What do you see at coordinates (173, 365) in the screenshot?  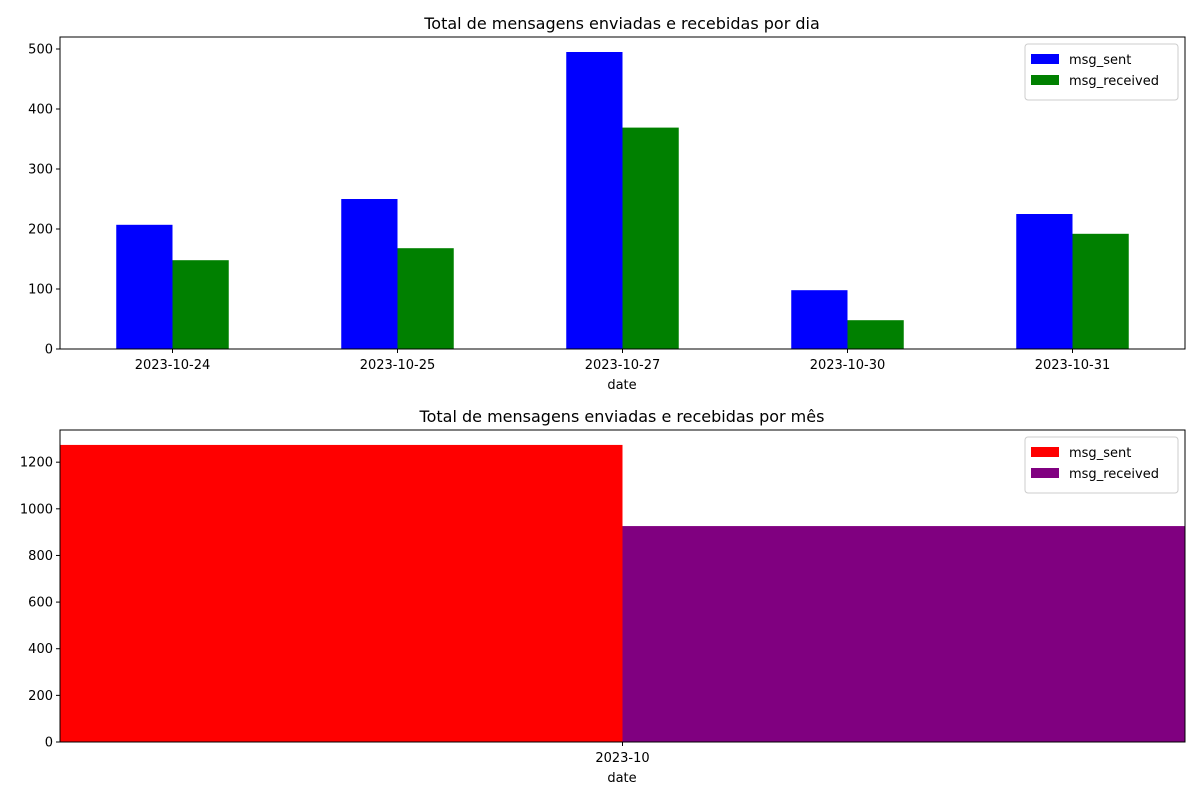 I see `x-tick-label: 2023-10-24` at bounding box center [173, 365].